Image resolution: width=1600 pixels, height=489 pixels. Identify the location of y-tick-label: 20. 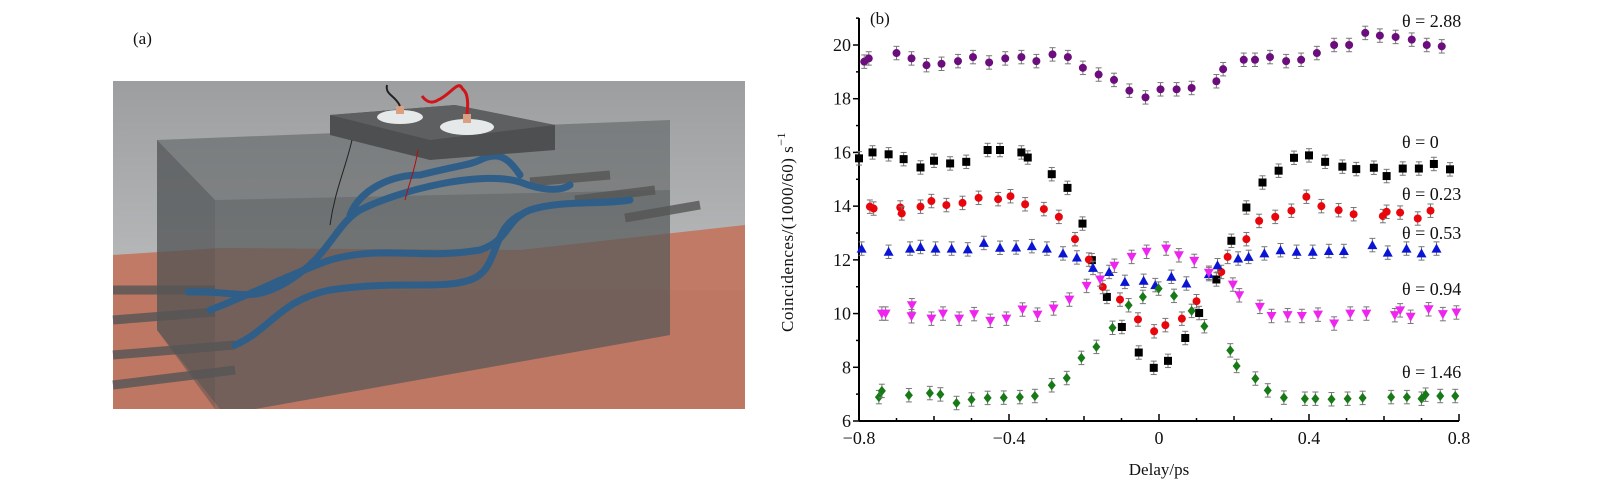
(842, 45).